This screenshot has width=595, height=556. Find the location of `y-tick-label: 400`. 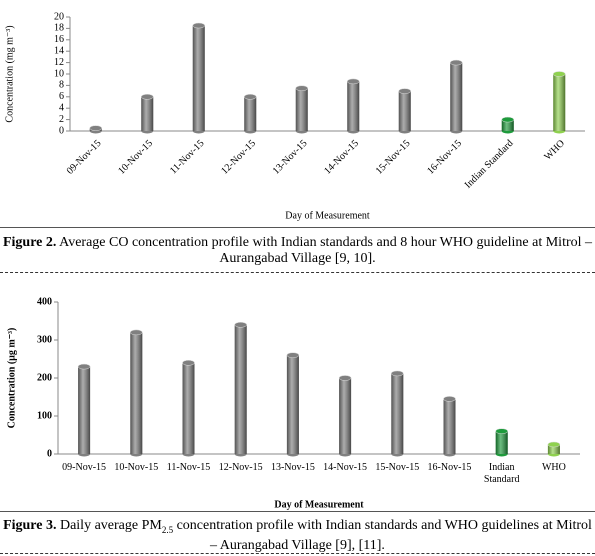

y-tick-label: 400 is located at coordinates (44, 301).